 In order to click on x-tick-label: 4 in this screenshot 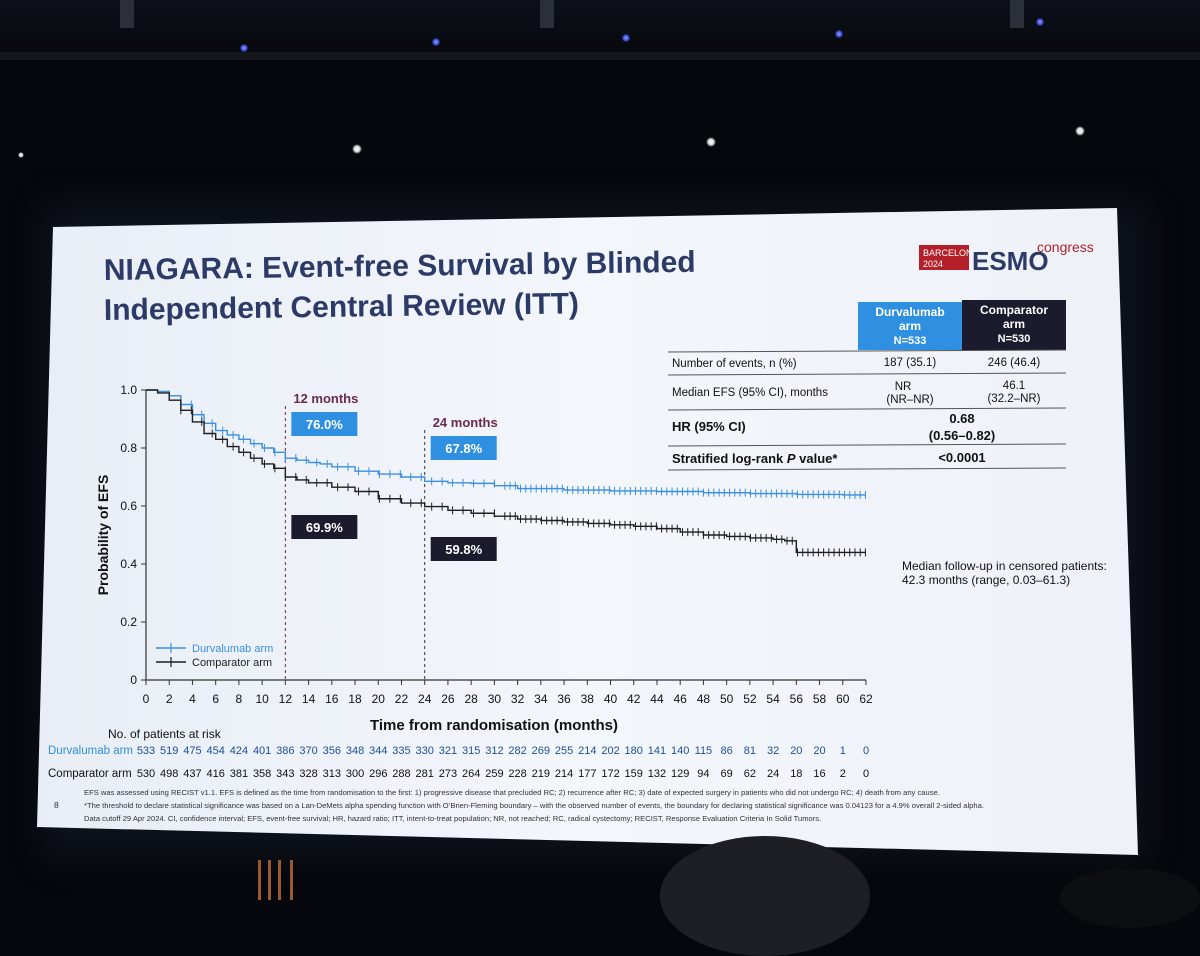, I will do `click(192, 699)`.